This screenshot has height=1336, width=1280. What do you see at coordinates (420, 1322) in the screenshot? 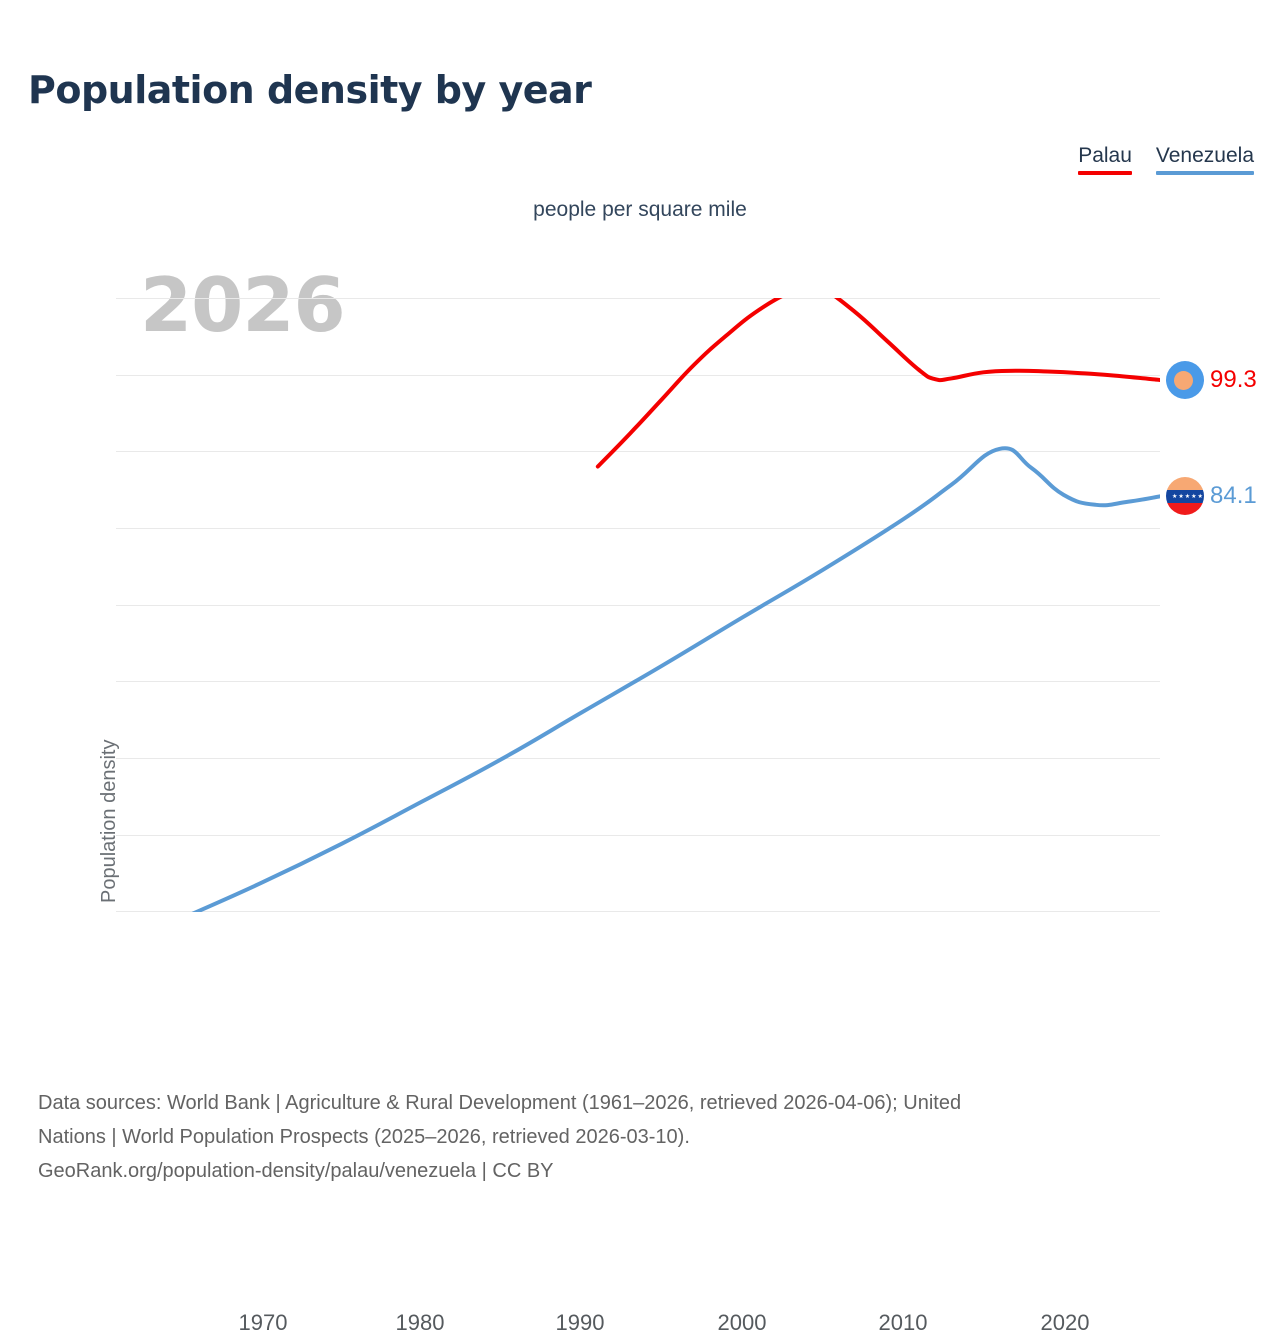
I see `x-tick-label: 1980` at bounding box center [420, 1322].